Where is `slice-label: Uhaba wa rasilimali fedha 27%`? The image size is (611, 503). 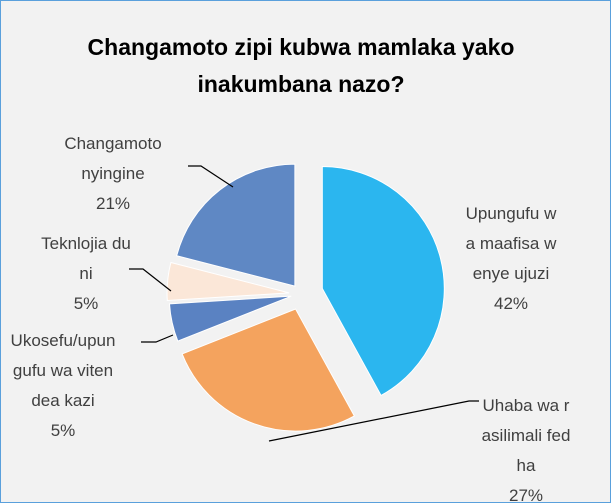
slice-label: Uhaba wa rasilimali fedha 27% is located at coordinates (526, 447).